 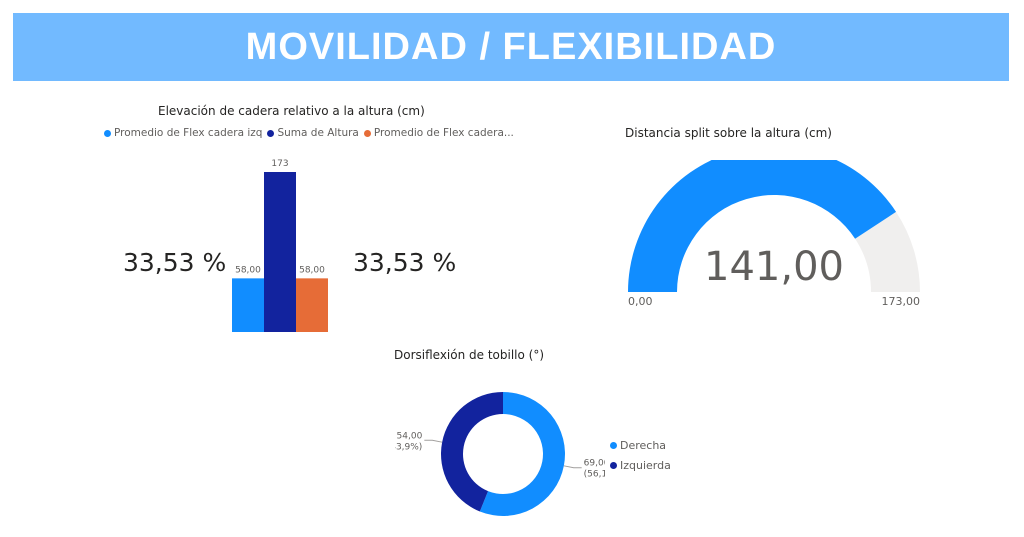 I want to click on donut-value-label-0: 69,00, so click(x=594, y=464).